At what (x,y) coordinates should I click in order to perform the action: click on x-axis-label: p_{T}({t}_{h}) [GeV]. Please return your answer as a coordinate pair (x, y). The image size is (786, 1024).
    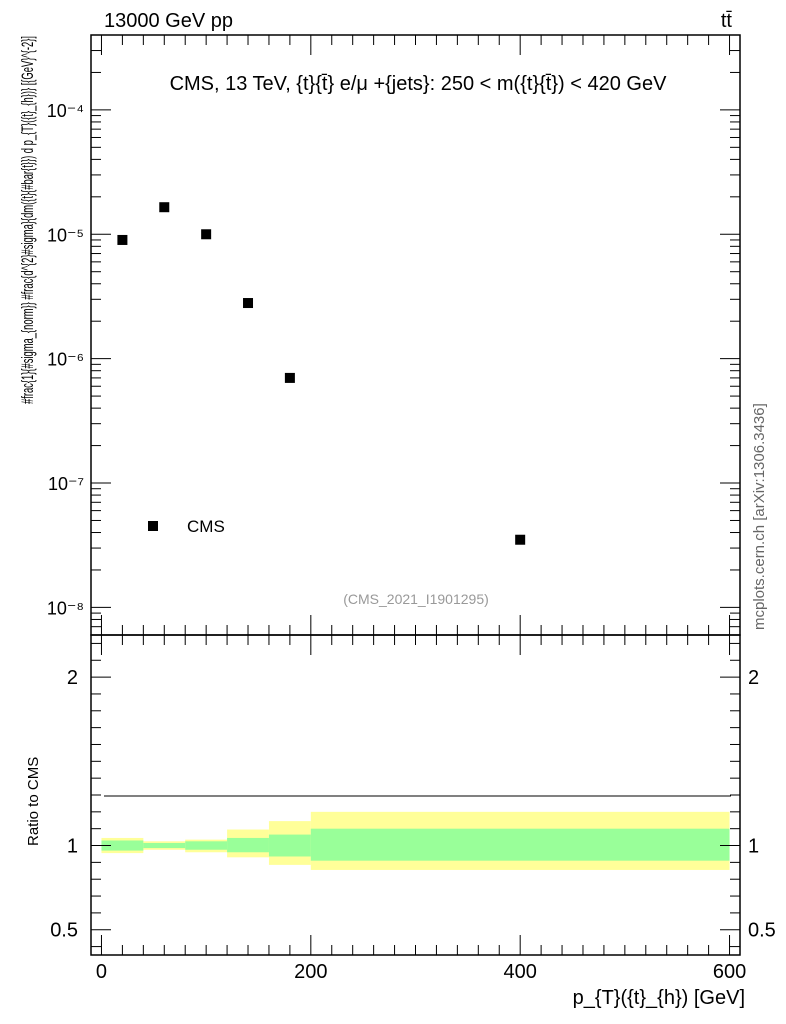
    Looking at the image, I should click on (659, 998).